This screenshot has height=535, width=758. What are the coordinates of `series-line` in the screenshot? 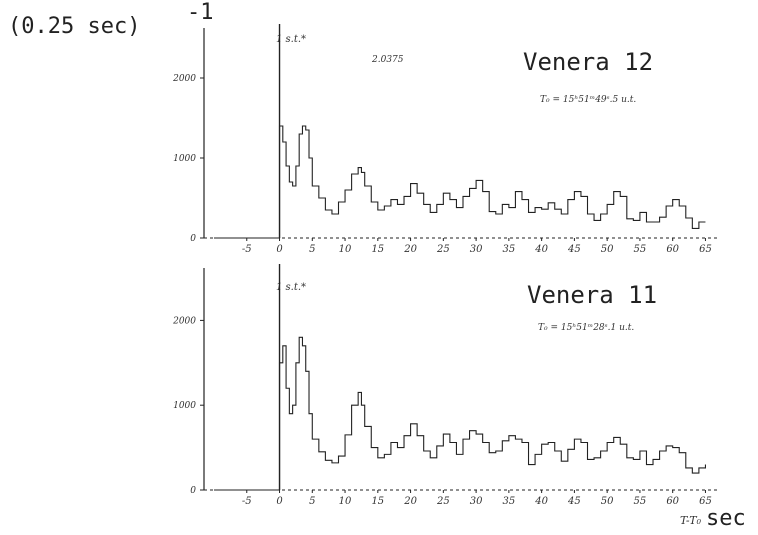 It's located at (460, 182).